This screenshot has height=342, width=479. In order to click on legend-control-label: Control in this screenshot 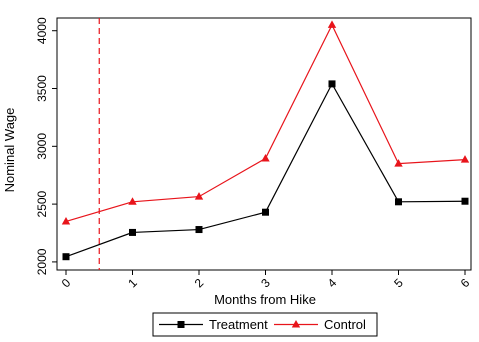, I will do `click(345, 324)`.